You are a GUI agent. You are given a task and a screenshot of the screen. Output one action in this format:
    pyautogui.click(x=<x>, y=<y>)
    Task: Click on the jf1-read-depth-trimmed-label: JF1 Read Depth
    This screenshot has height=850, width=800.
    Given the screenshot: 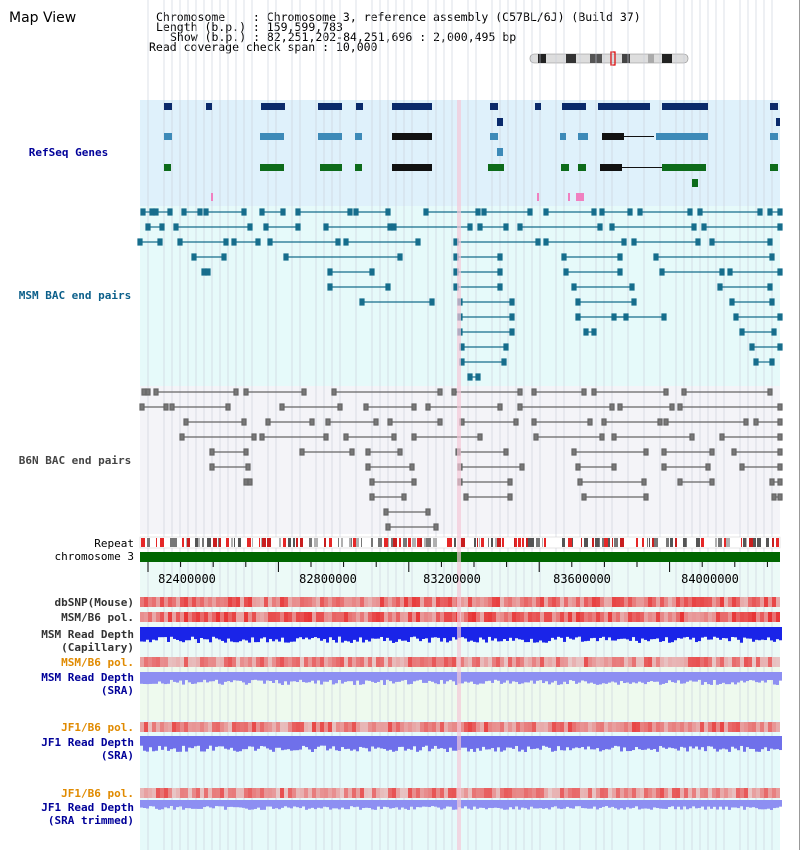 What is the action you would take?
    pyautogui.click(x=87, y=807)
    